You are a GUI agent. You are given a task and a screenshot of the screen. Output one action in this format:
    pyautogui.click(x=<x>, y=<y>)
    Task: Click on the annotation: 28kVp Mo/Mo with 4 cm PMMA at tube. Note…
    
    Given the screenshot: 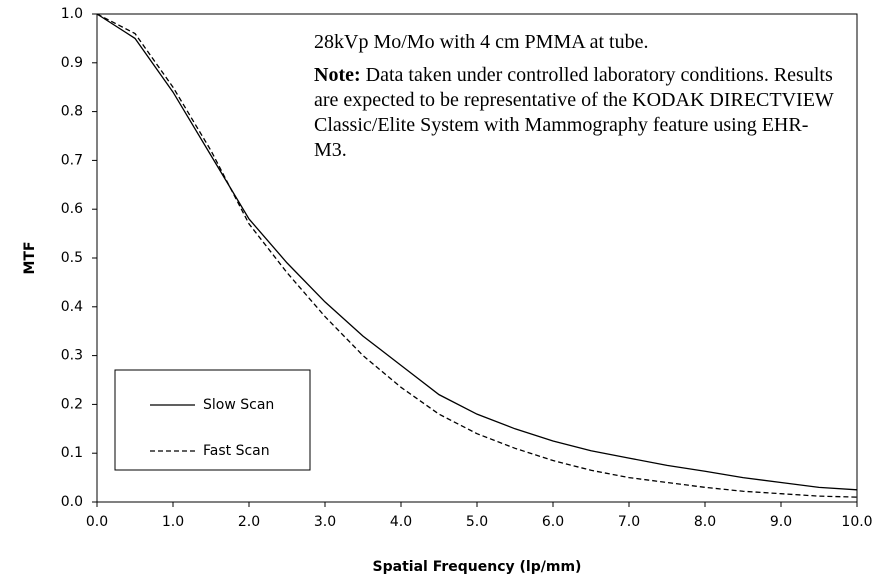 What is the action you would take?
    pyautogui.click(x=574, y=100)
    